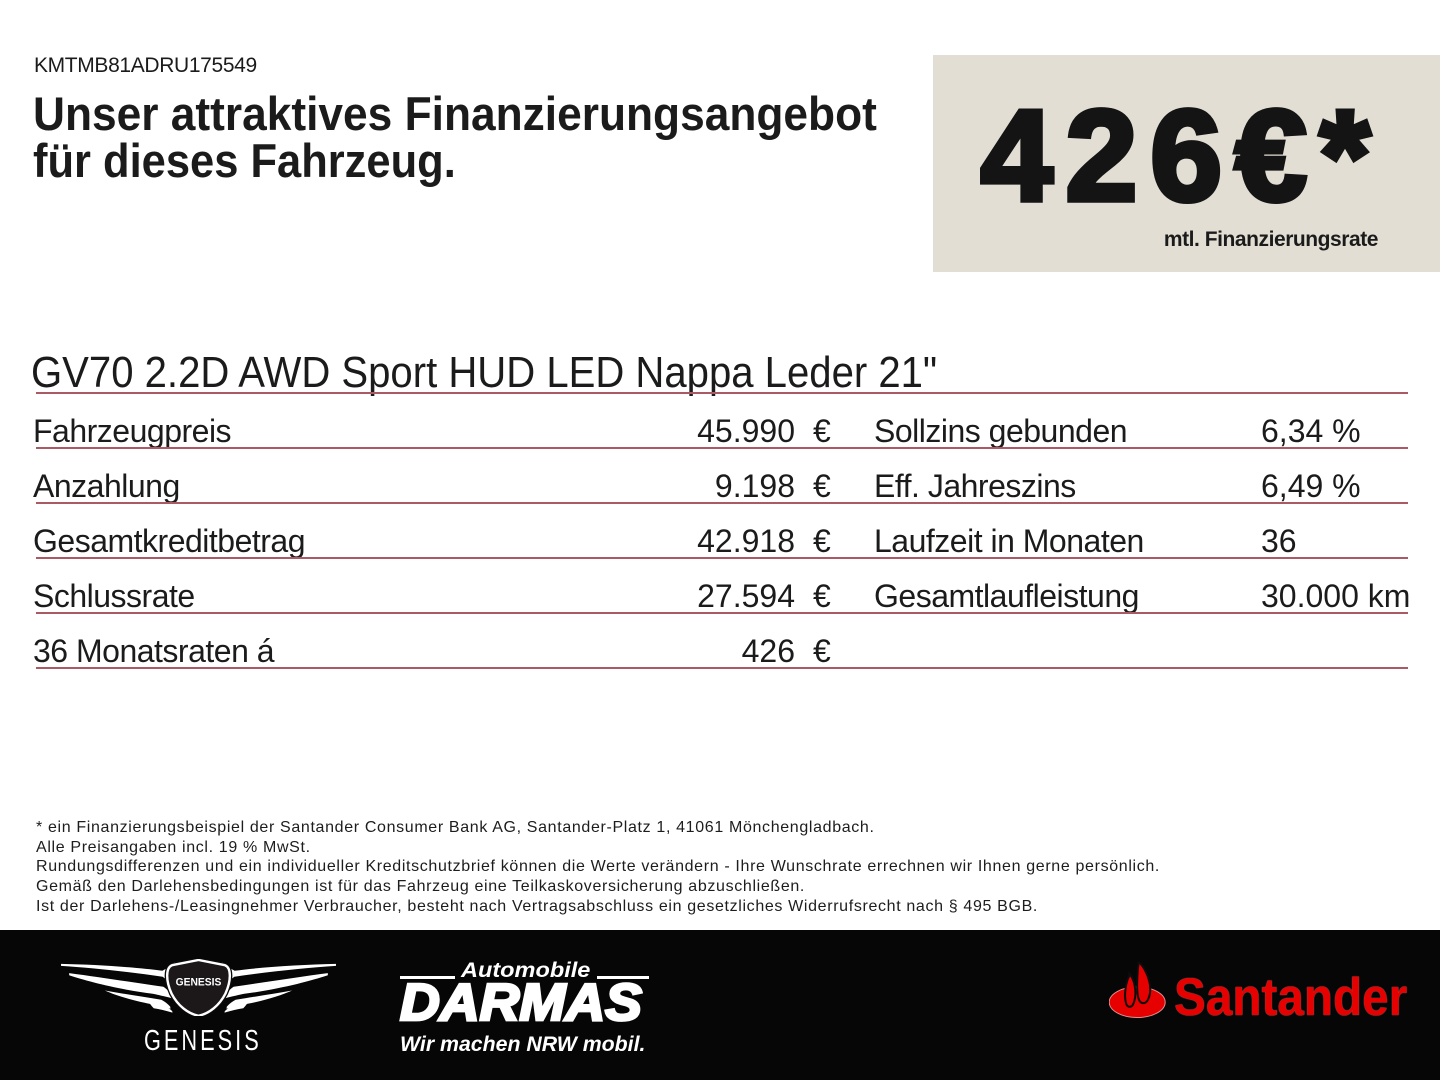 Image resolution: width=1440 pixels, height=1080 pixels. What do you see at coordinates (198, 983) in the screenshot?
I see `svg-text: GENESIS` at bounding box center [198, 983].